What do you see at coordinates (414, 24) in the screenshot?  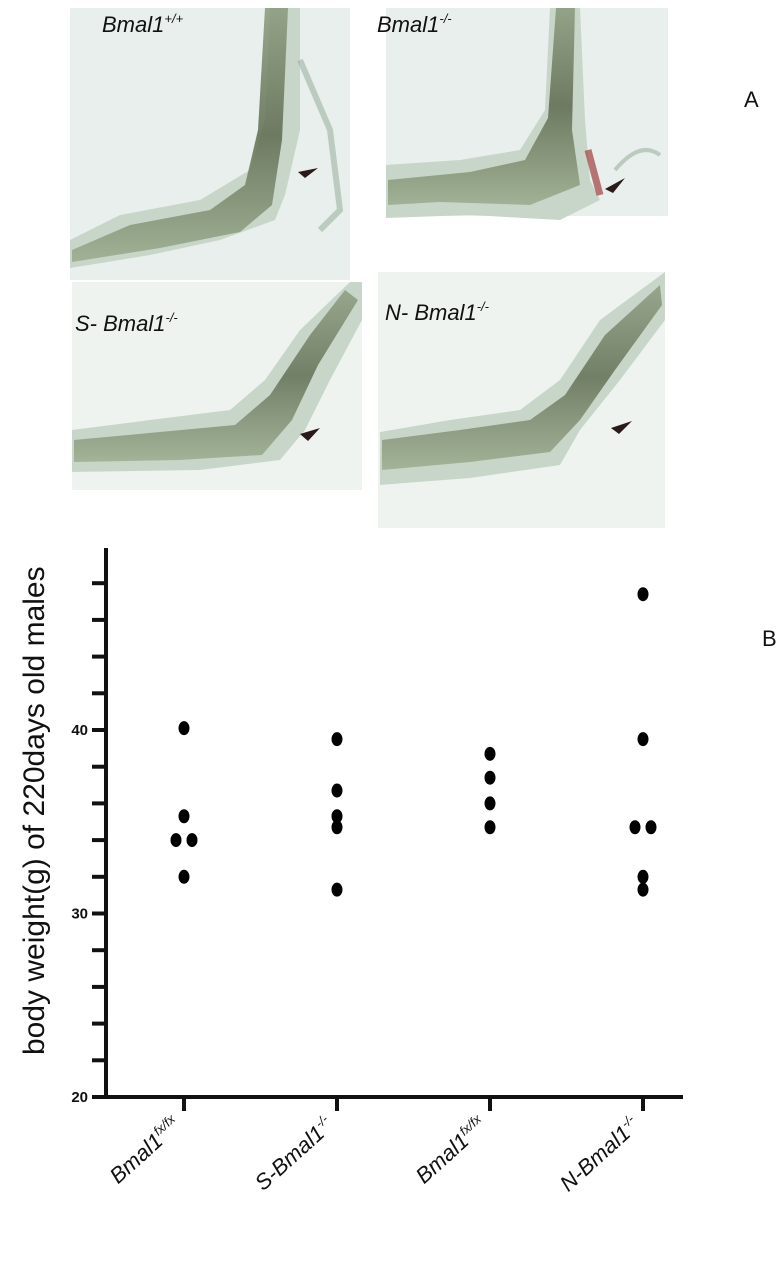 I see `photo-label-2: Bmal1-/-` at bounding box center [414, 24].